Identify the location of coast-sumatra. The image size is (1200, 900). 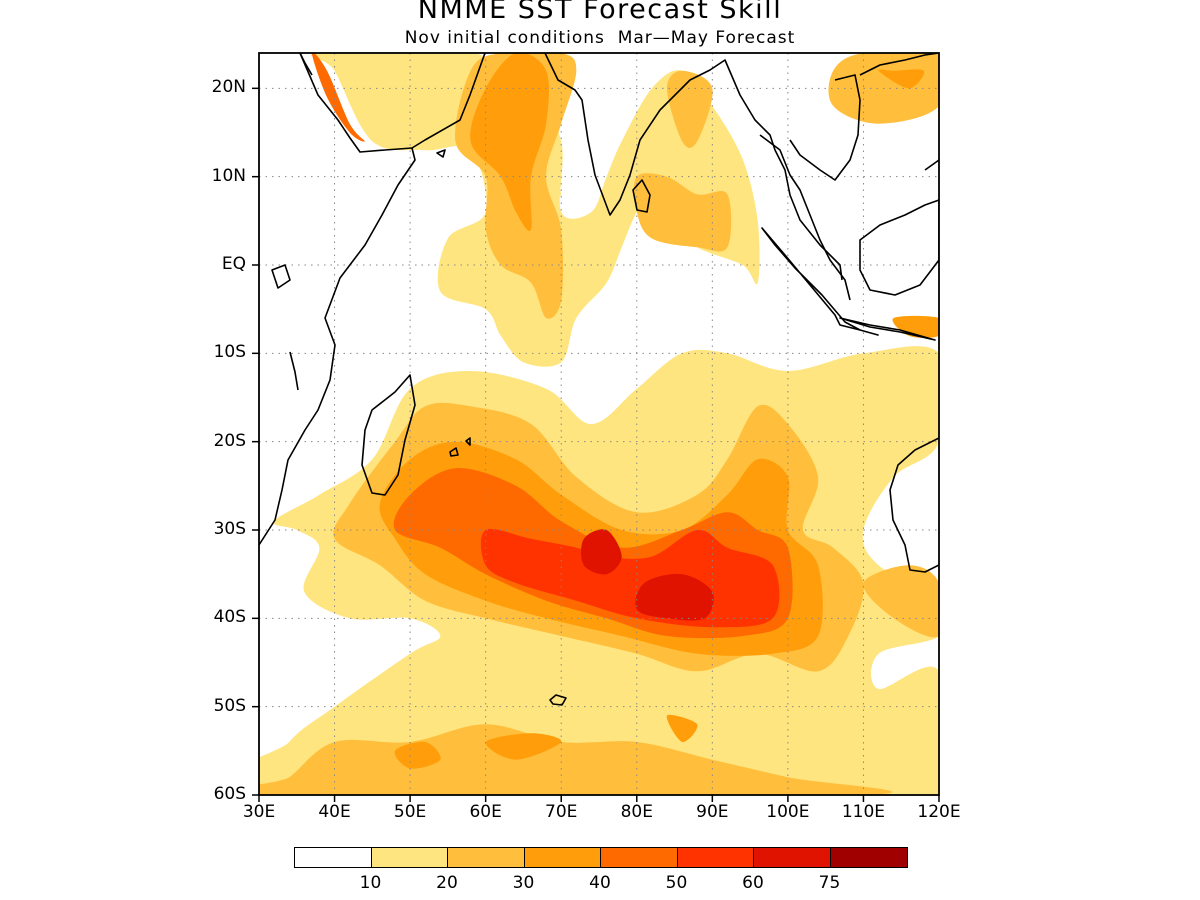
(820, 281).